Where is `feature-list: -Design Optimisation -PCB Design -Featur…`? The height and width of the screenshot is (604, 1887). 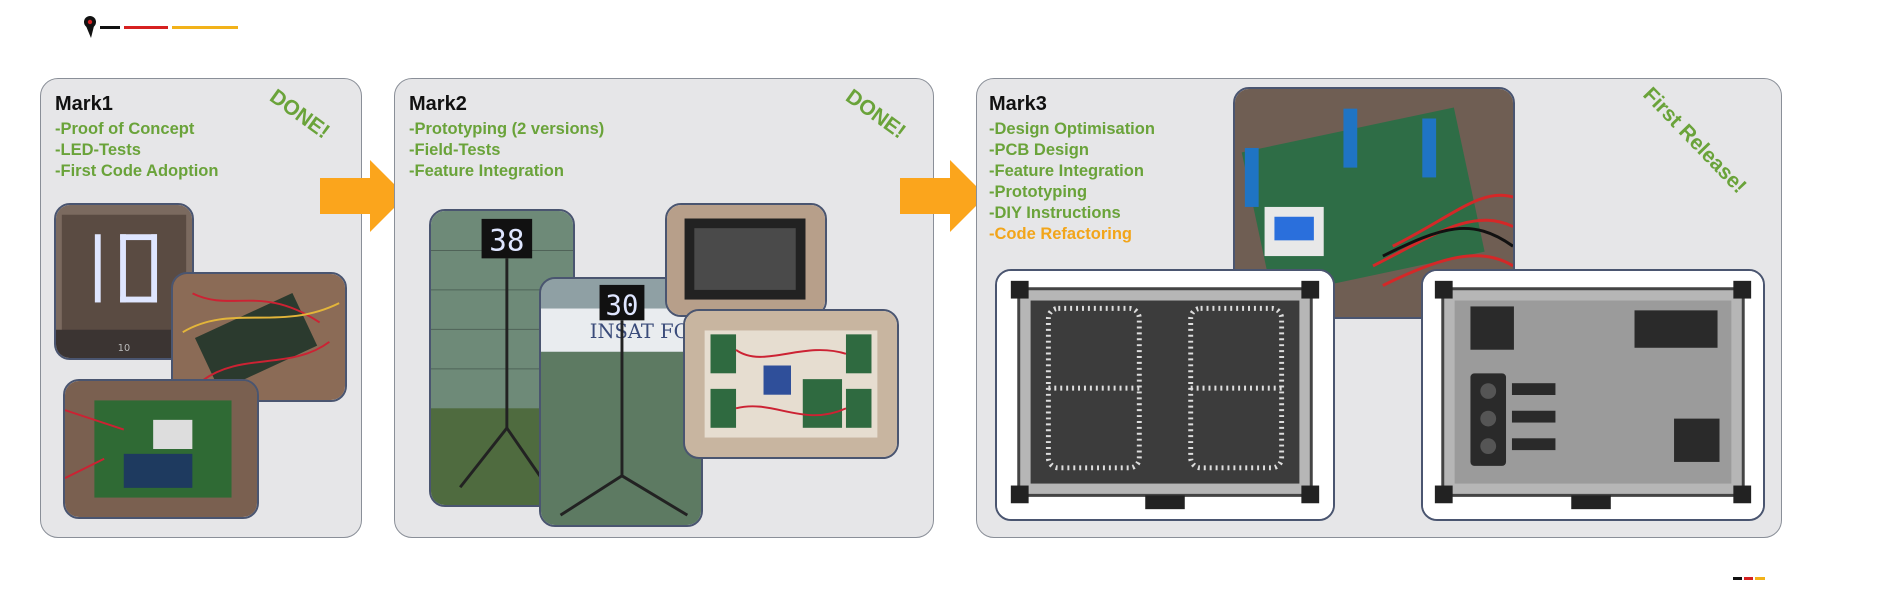 feature-list: -Design Optimisation -PCB Design -Featur… is located at coordinates (1072, 182).